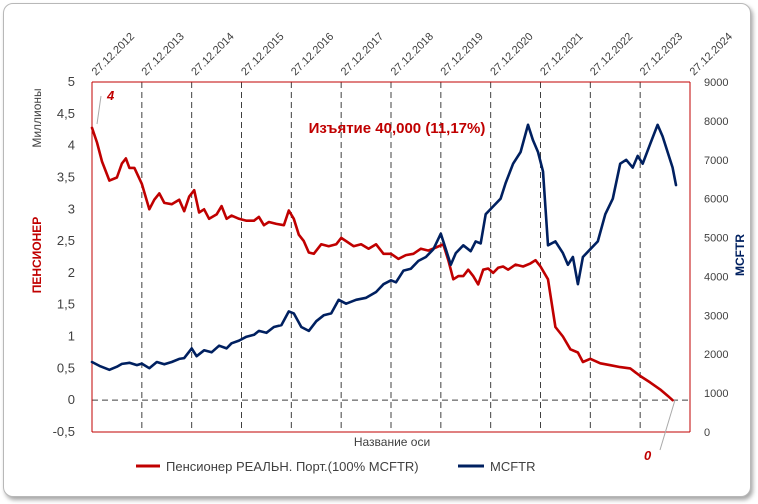  What do you see at coordinates (71, 399) in the screenshot?
I see `left-tick-label: 0` at bounding box center [71, 399].